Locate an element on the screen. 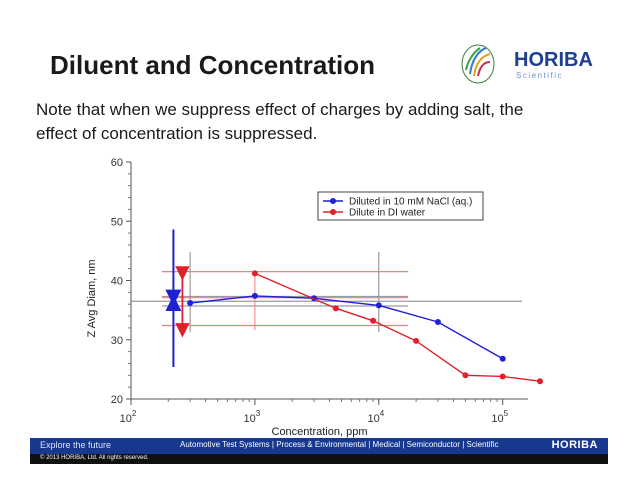 Image resolution: width=638 pixels, height=493 pixels. y-tick-label: 50 is located at coordinates (117, 222).